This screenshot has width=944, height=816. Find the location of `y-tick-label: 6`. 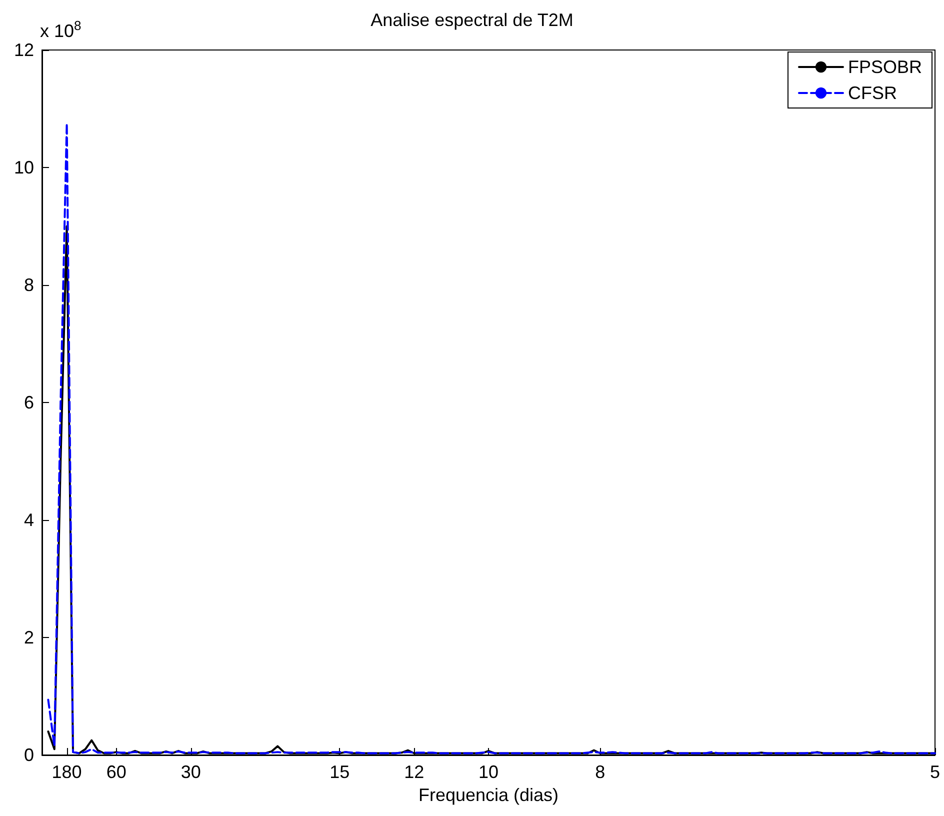

y-tick-label: 6 is located at coordinates (29, 402).